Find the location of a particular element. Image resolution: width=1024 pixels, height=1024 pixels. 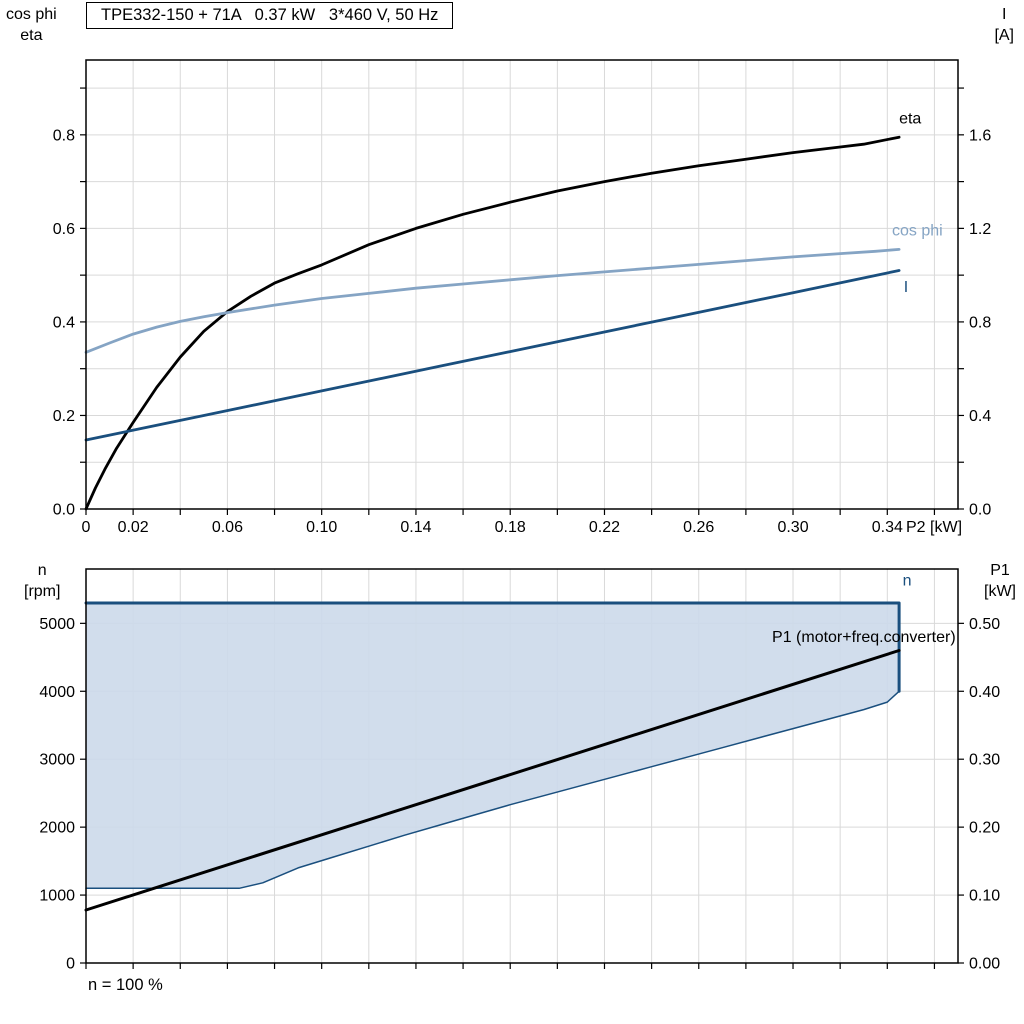

y-right-tick-label: 0.10 is located at coordinates (984, 896).